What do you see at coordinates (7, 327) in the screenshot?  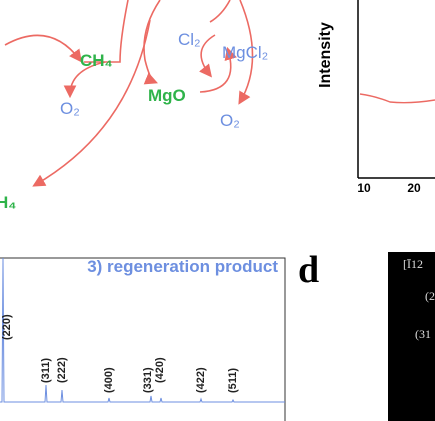 I see `peak-label: (220)` at bounding box center [7, 327].